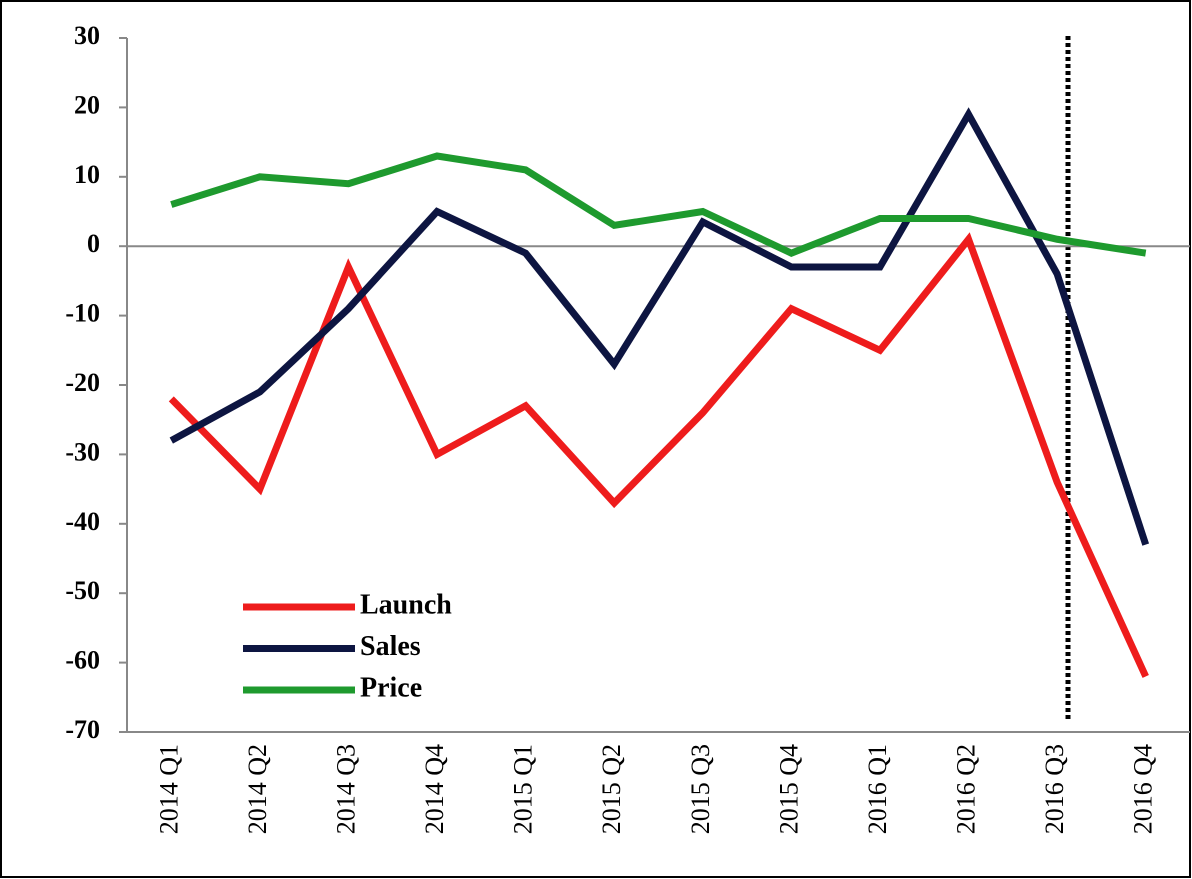  What do you see at coordinates (966, 789) in the screenshot?
I see `x-tick-label: 2016 Q2` at bounding box center [966, 789].